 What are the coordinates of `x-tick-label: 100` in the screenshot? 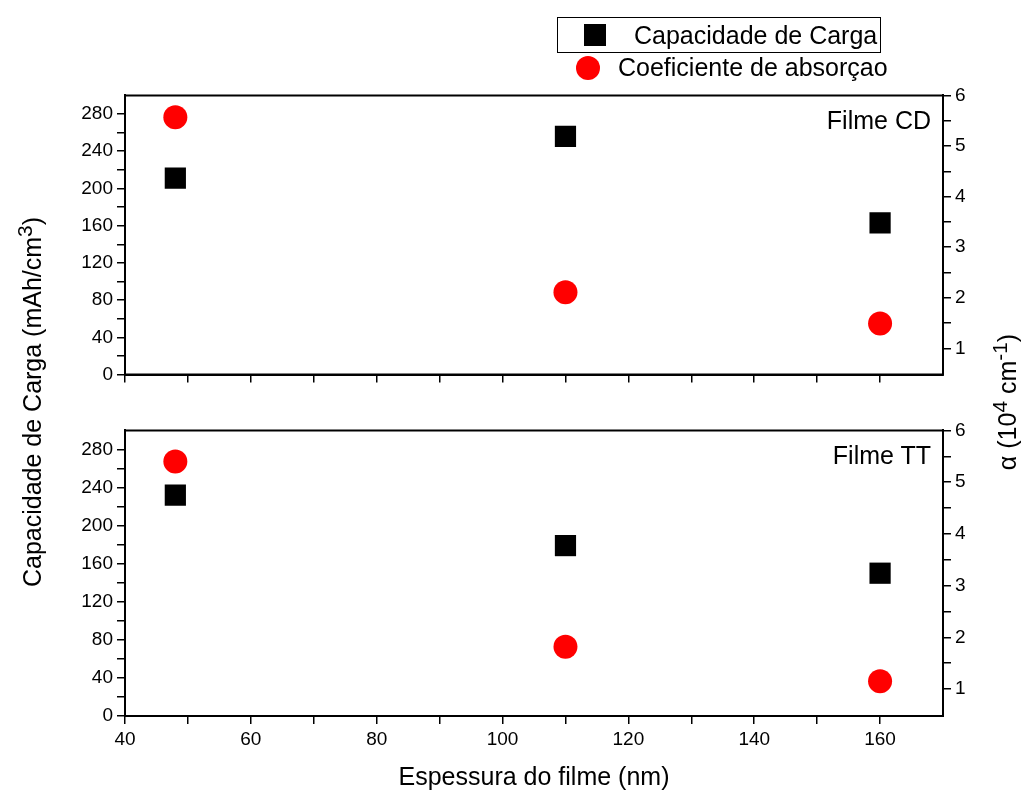 It's located at (502, 738).